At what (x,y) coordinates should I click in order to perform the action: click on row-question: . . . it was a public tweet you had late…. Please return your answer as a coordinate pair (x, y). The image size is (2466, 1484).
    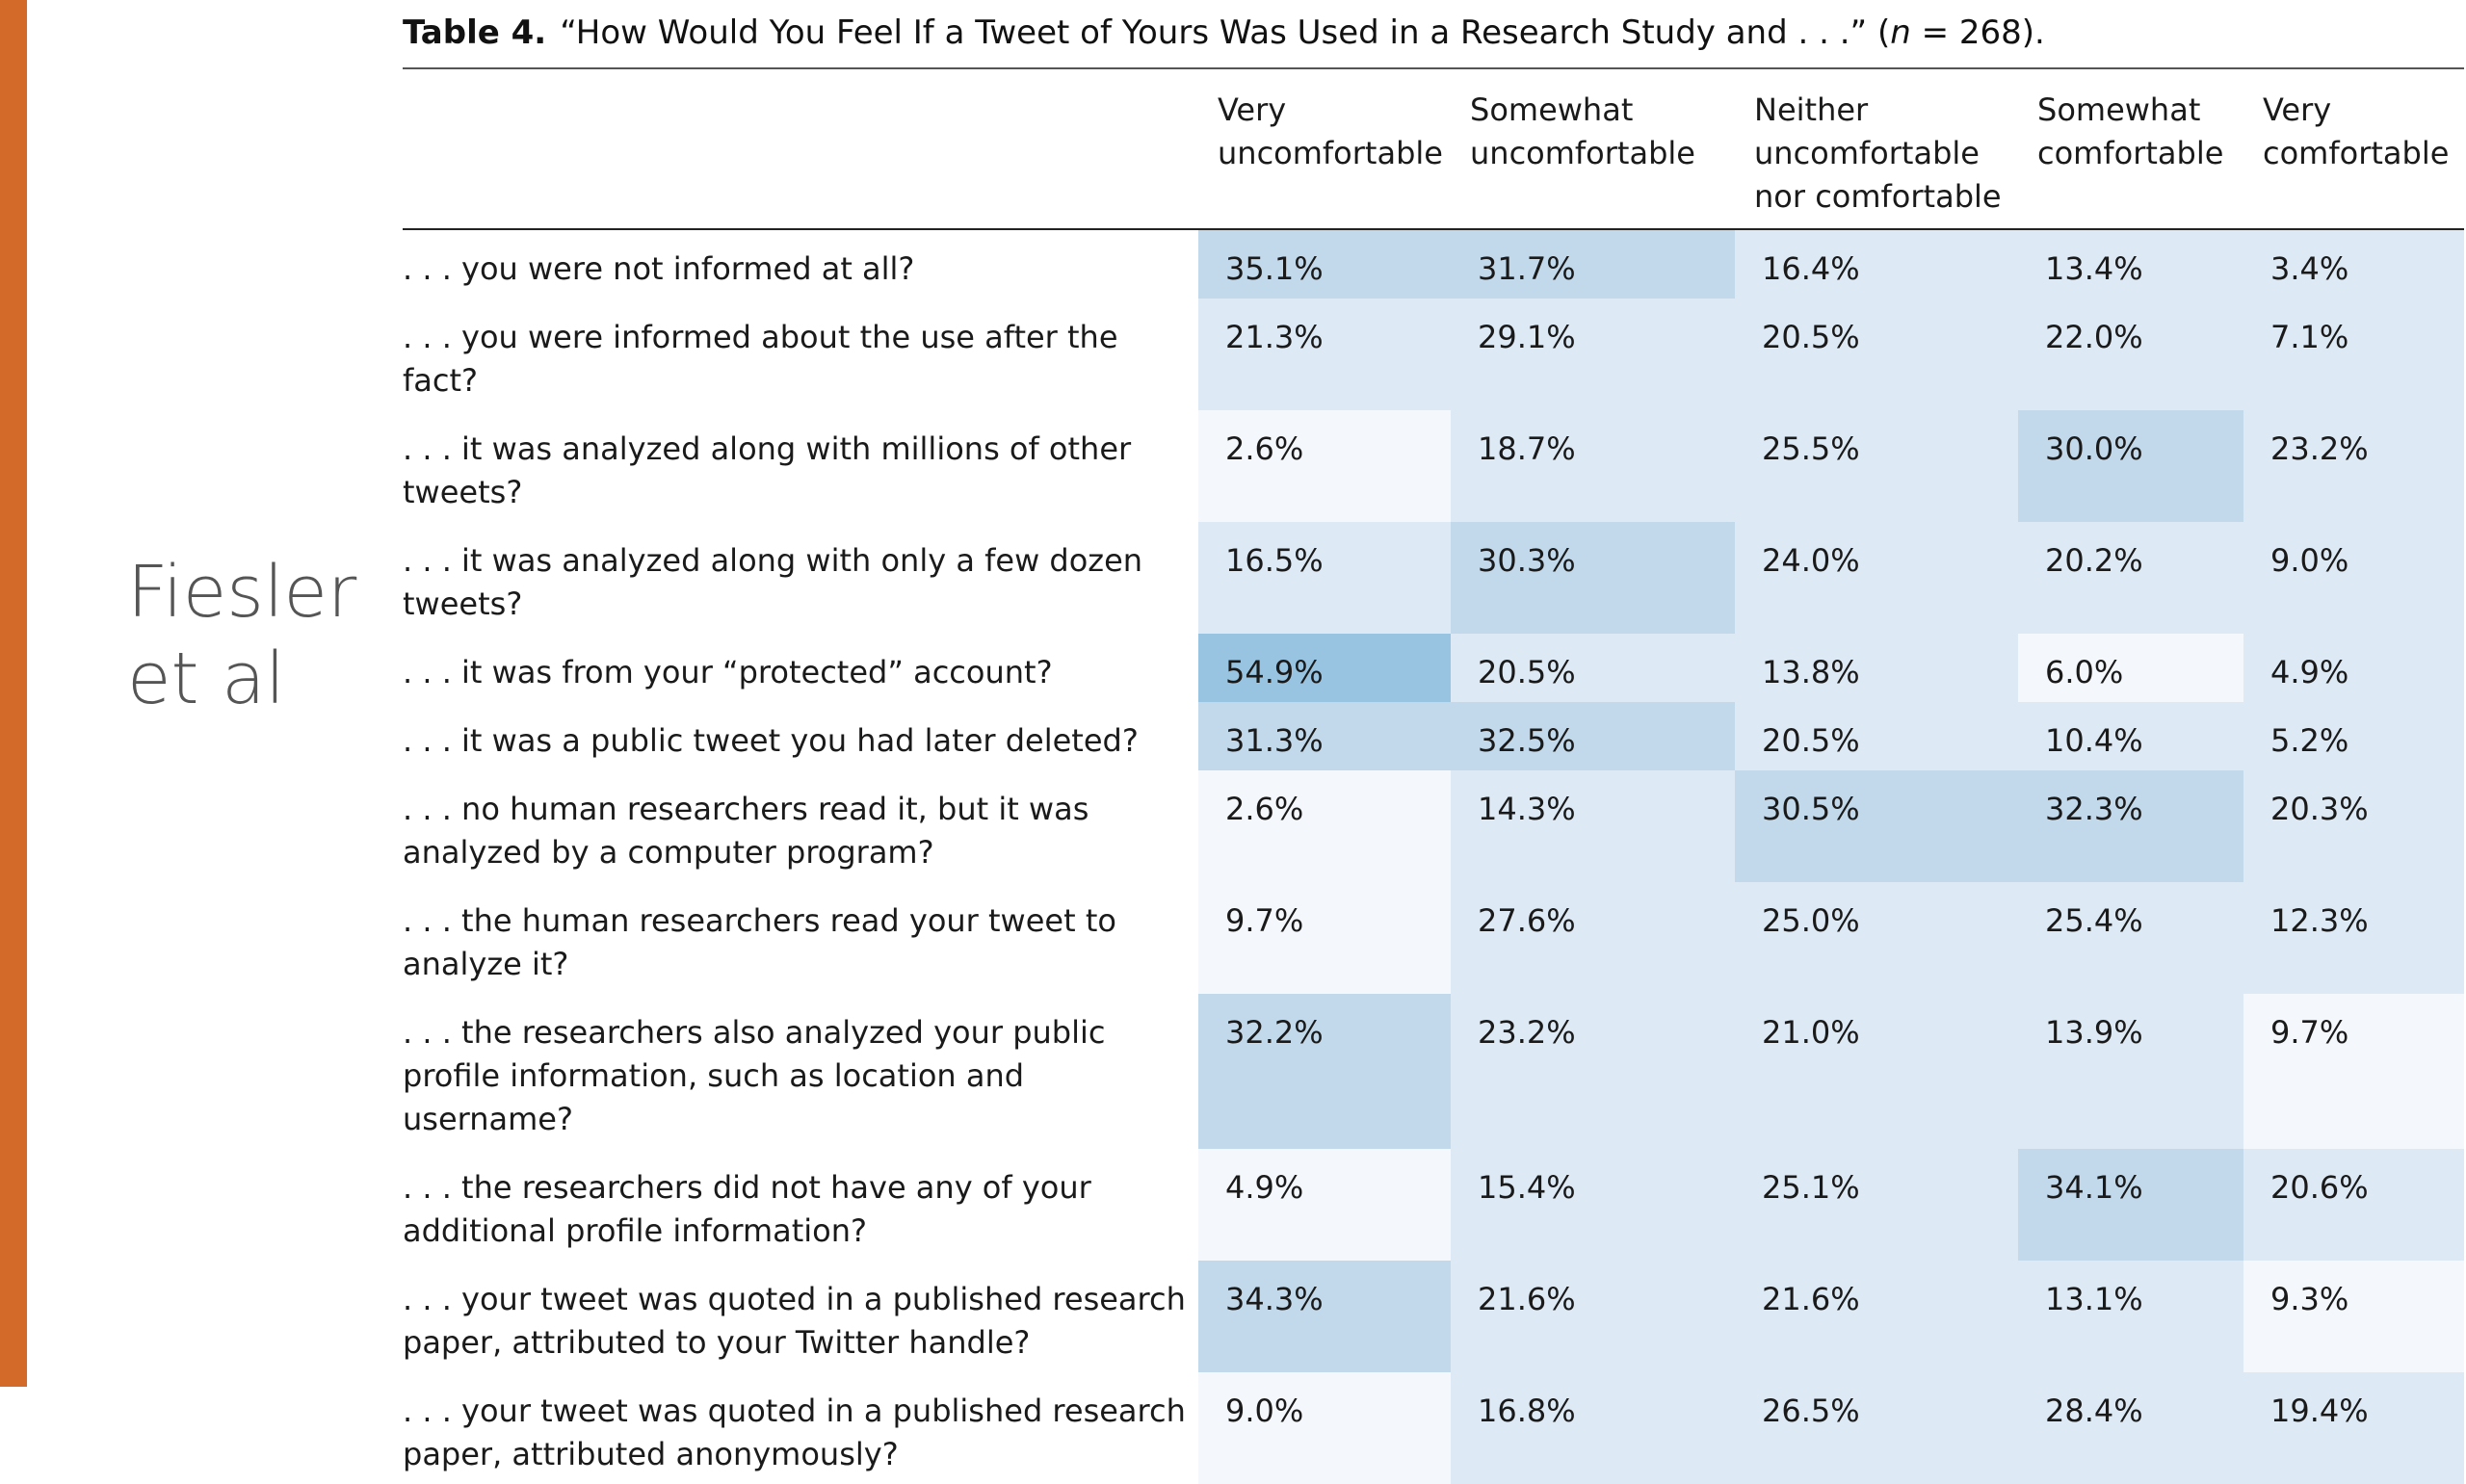
    Looking at the image, I should click on (771, 741).